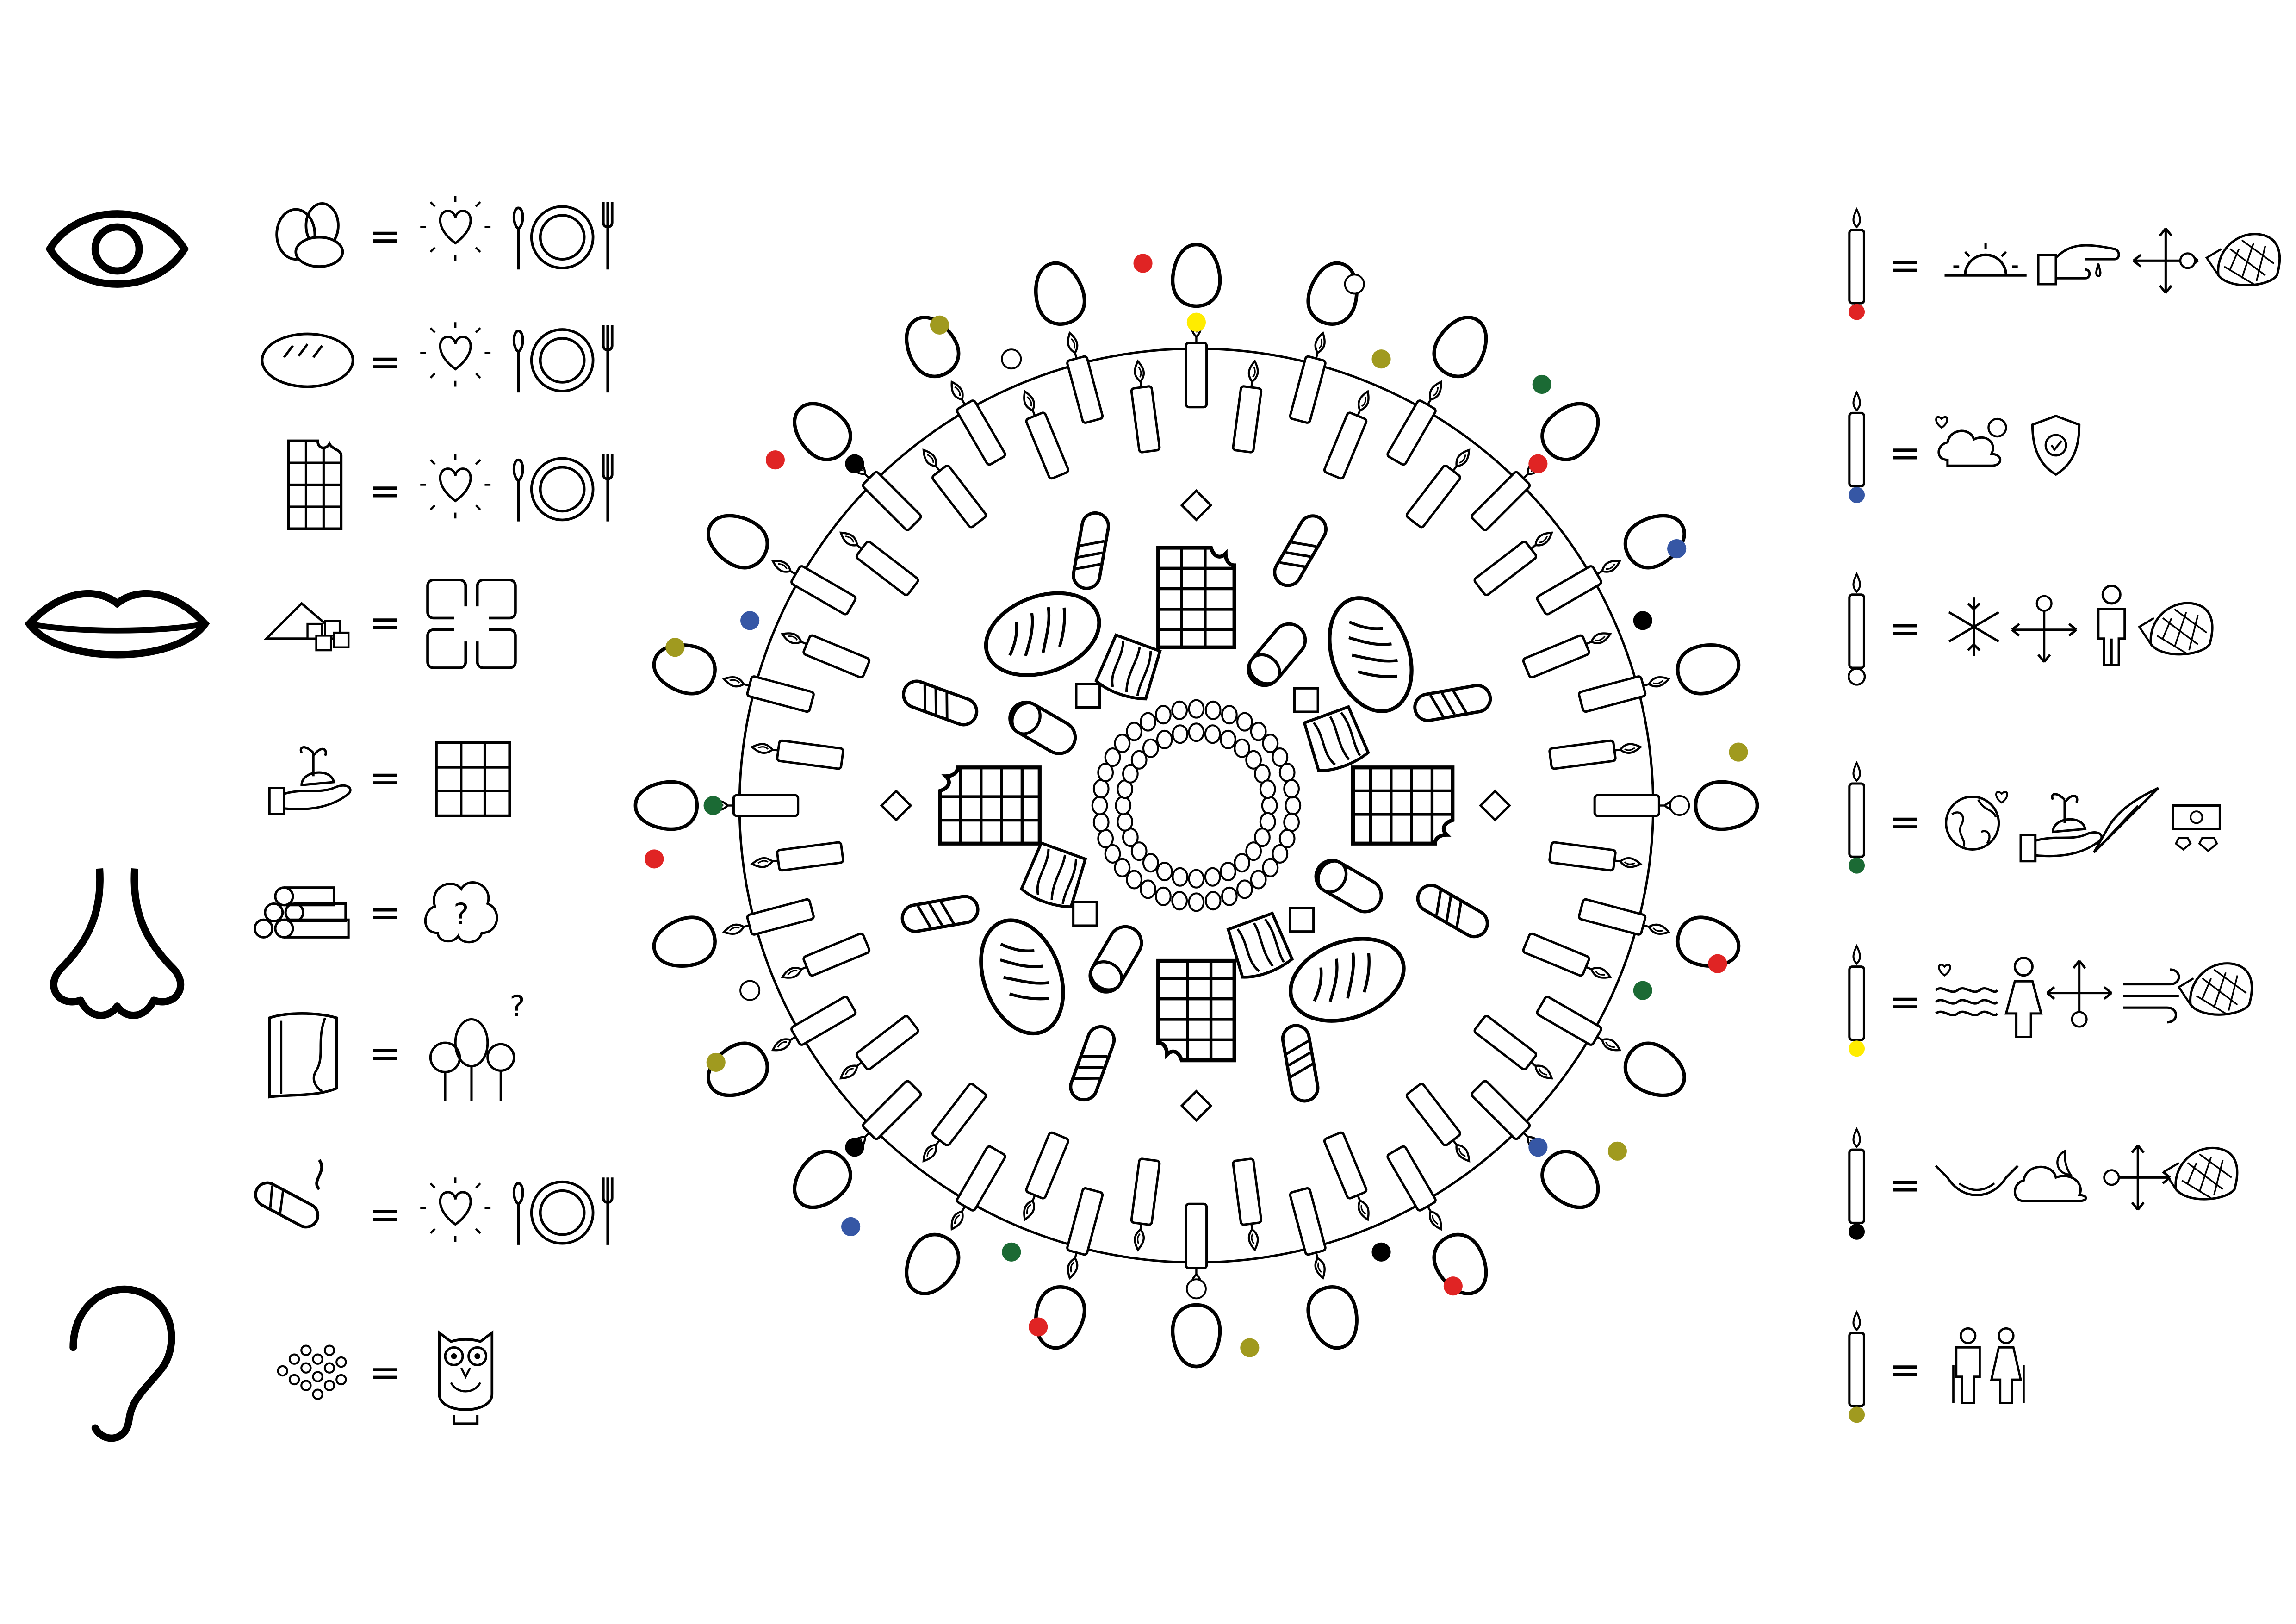  Describe the element at coordinates (466, 1378) in the screenshot. I see `owl-icon` at that location.